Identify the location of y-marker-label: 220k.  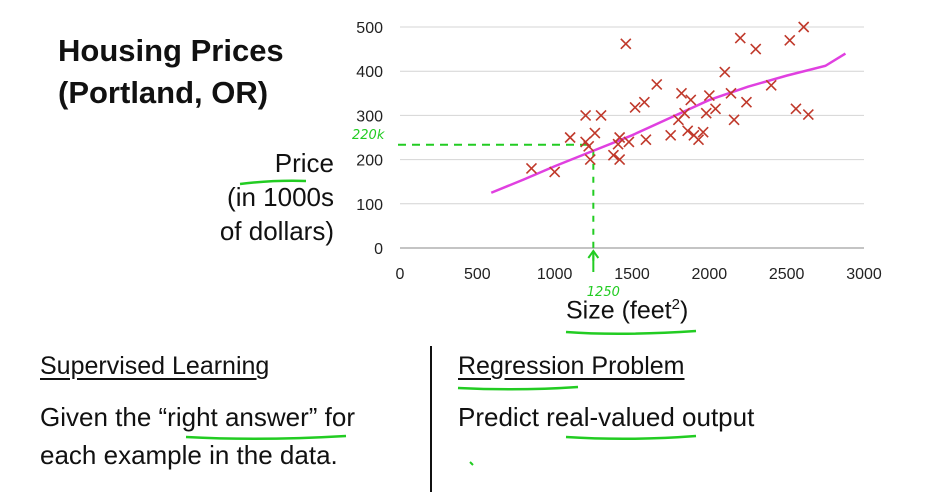
(368, 135).